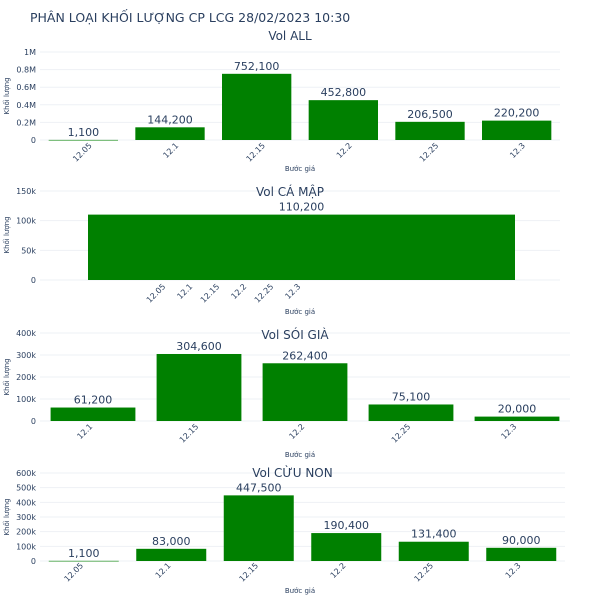  Describe the element at coordinates (521, 540) in the screenshot. I see `bar-value-label: 90,000` at that location.